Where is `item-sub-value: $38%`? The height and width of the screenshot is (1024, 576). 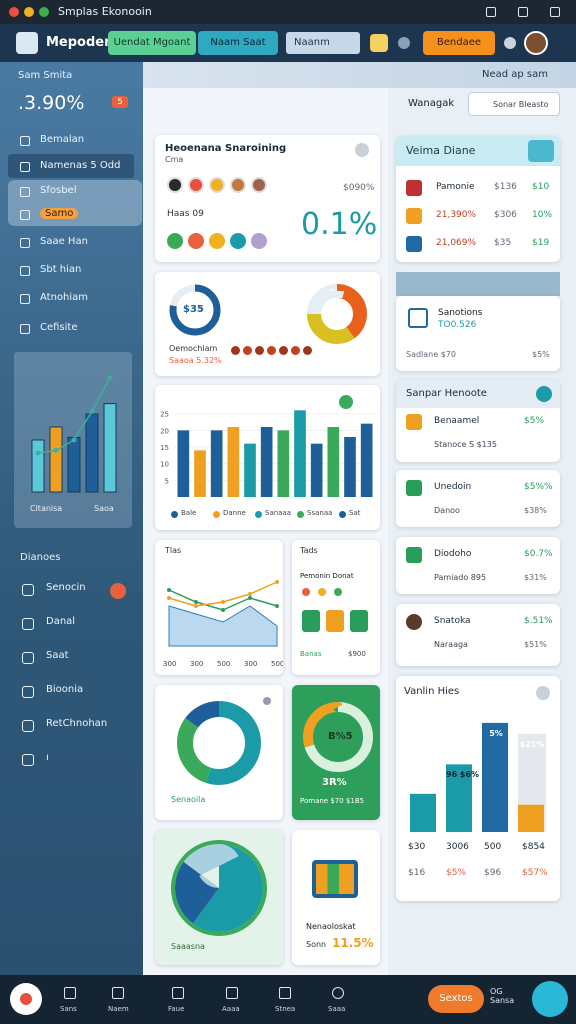
item-sub-value: $38% is located at coordinates (535, 510).